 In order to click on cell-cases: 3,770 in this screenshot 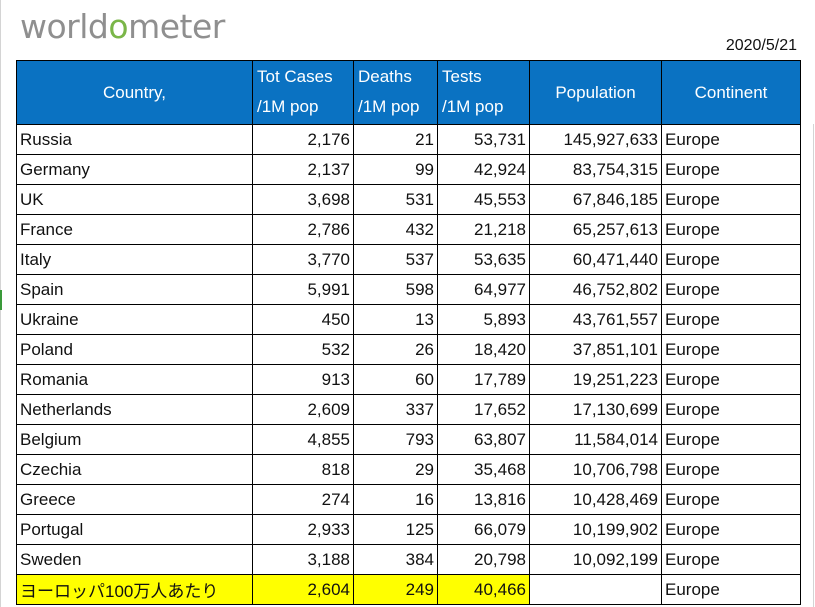, I will do `click(303, 259)`.